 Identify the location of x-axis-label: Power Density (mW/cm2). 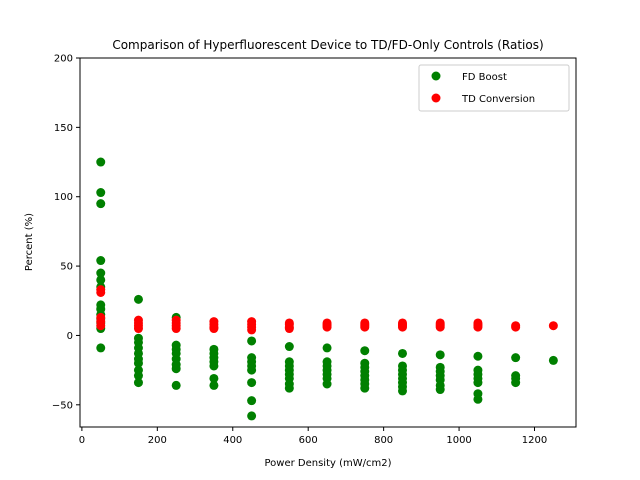
(327, 463).